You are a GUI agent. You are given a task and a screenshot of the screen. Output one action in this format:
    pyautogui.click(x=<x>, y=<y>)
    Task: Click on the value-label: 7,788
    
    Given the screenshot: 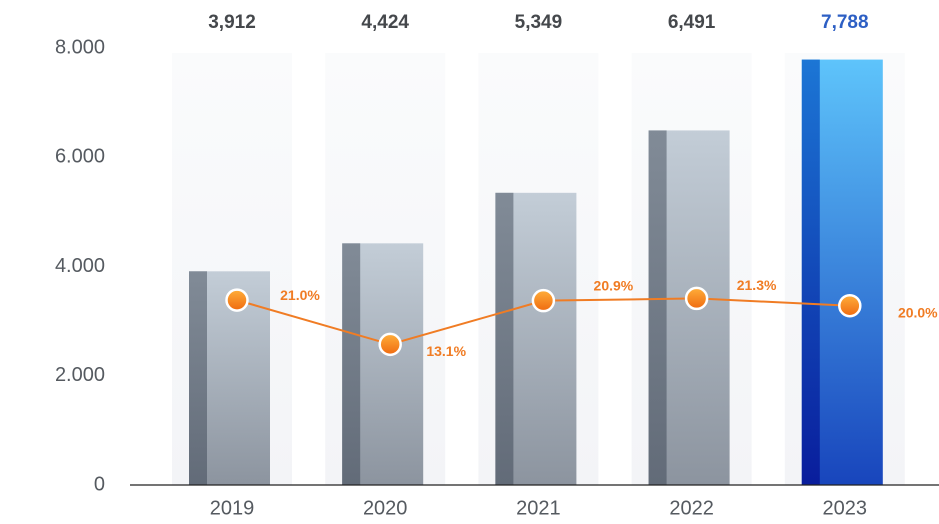 What is the action you would take?
    pyautogui.click(x=845, y=22)
    